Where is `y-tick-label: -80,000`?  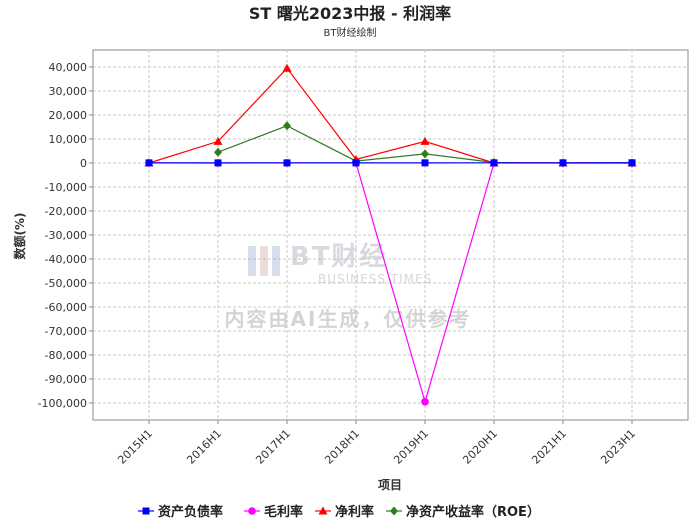
y-tick-label: -80,000 is located at coordinates (66, 355).